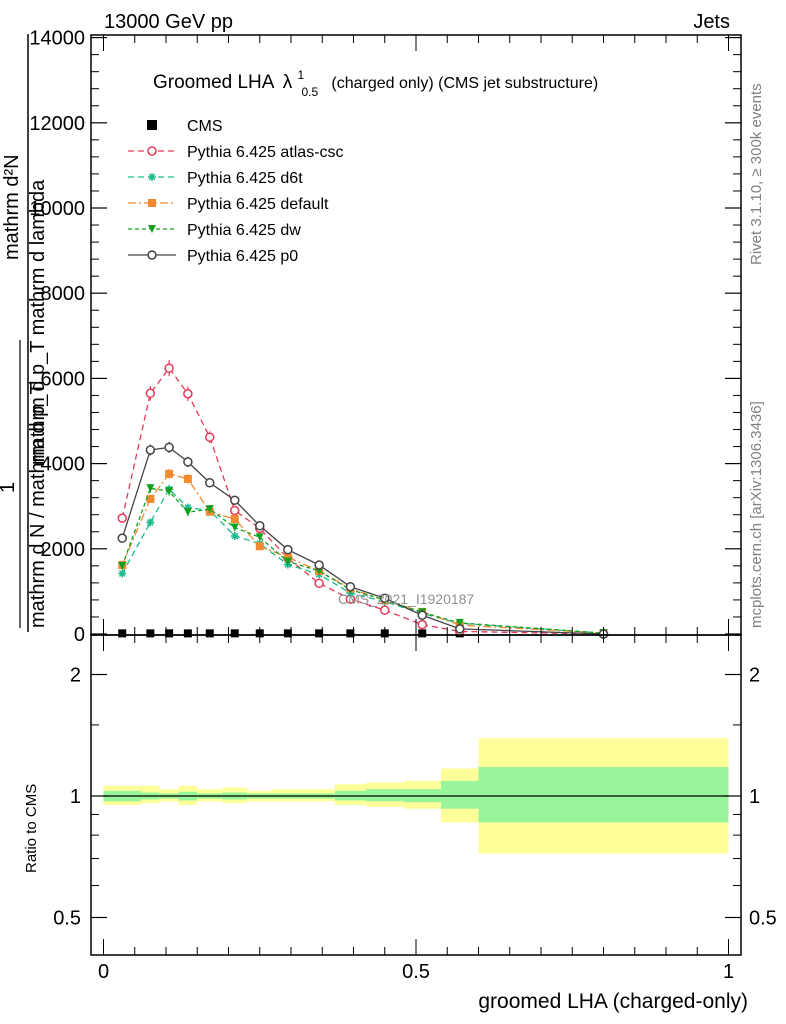 Image resolution: width=786 pixels, height=1024 pixels. Describe the element at coordinates (75, 676) in the screenshot. I see `ratio-ytick-label: 2` at that location.